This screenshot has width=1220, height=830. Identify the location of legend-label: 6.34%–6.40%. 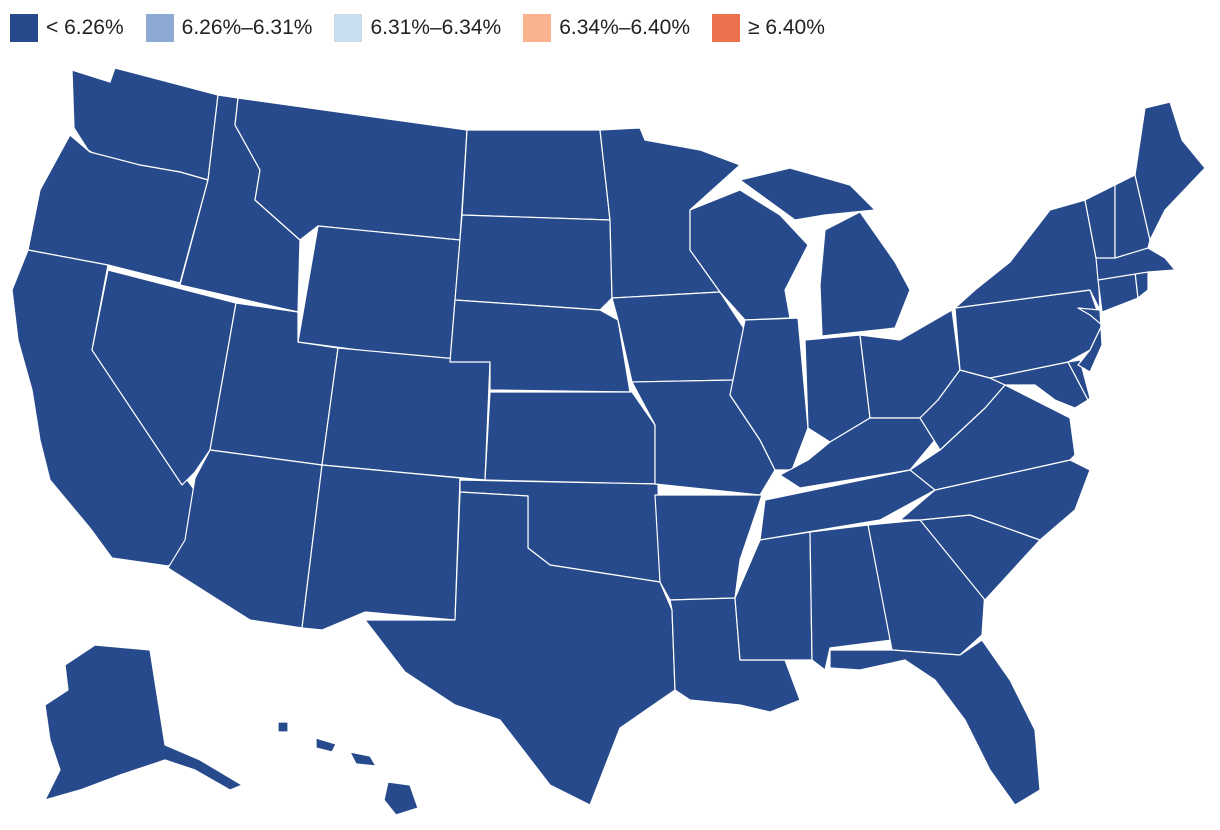
(624, 27).